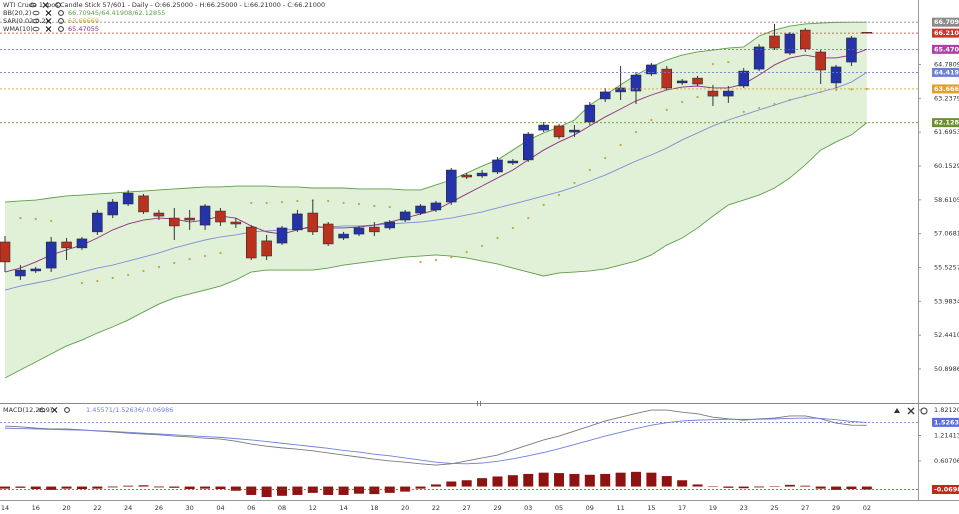 The width and height of the screenshot is (959, 514). I want to click on x-tick-label: 09, so click(590, 508).